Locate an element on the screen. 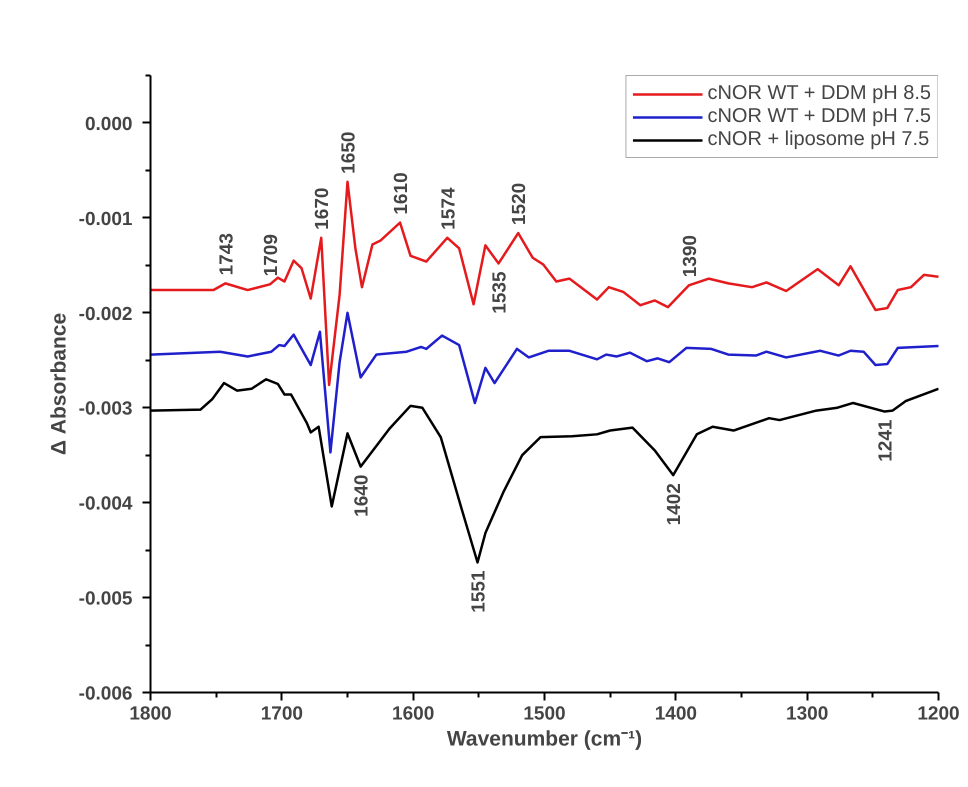 This screenshot has height=787, width=968. annotation: 1520 is located at coordinates (519, 204).